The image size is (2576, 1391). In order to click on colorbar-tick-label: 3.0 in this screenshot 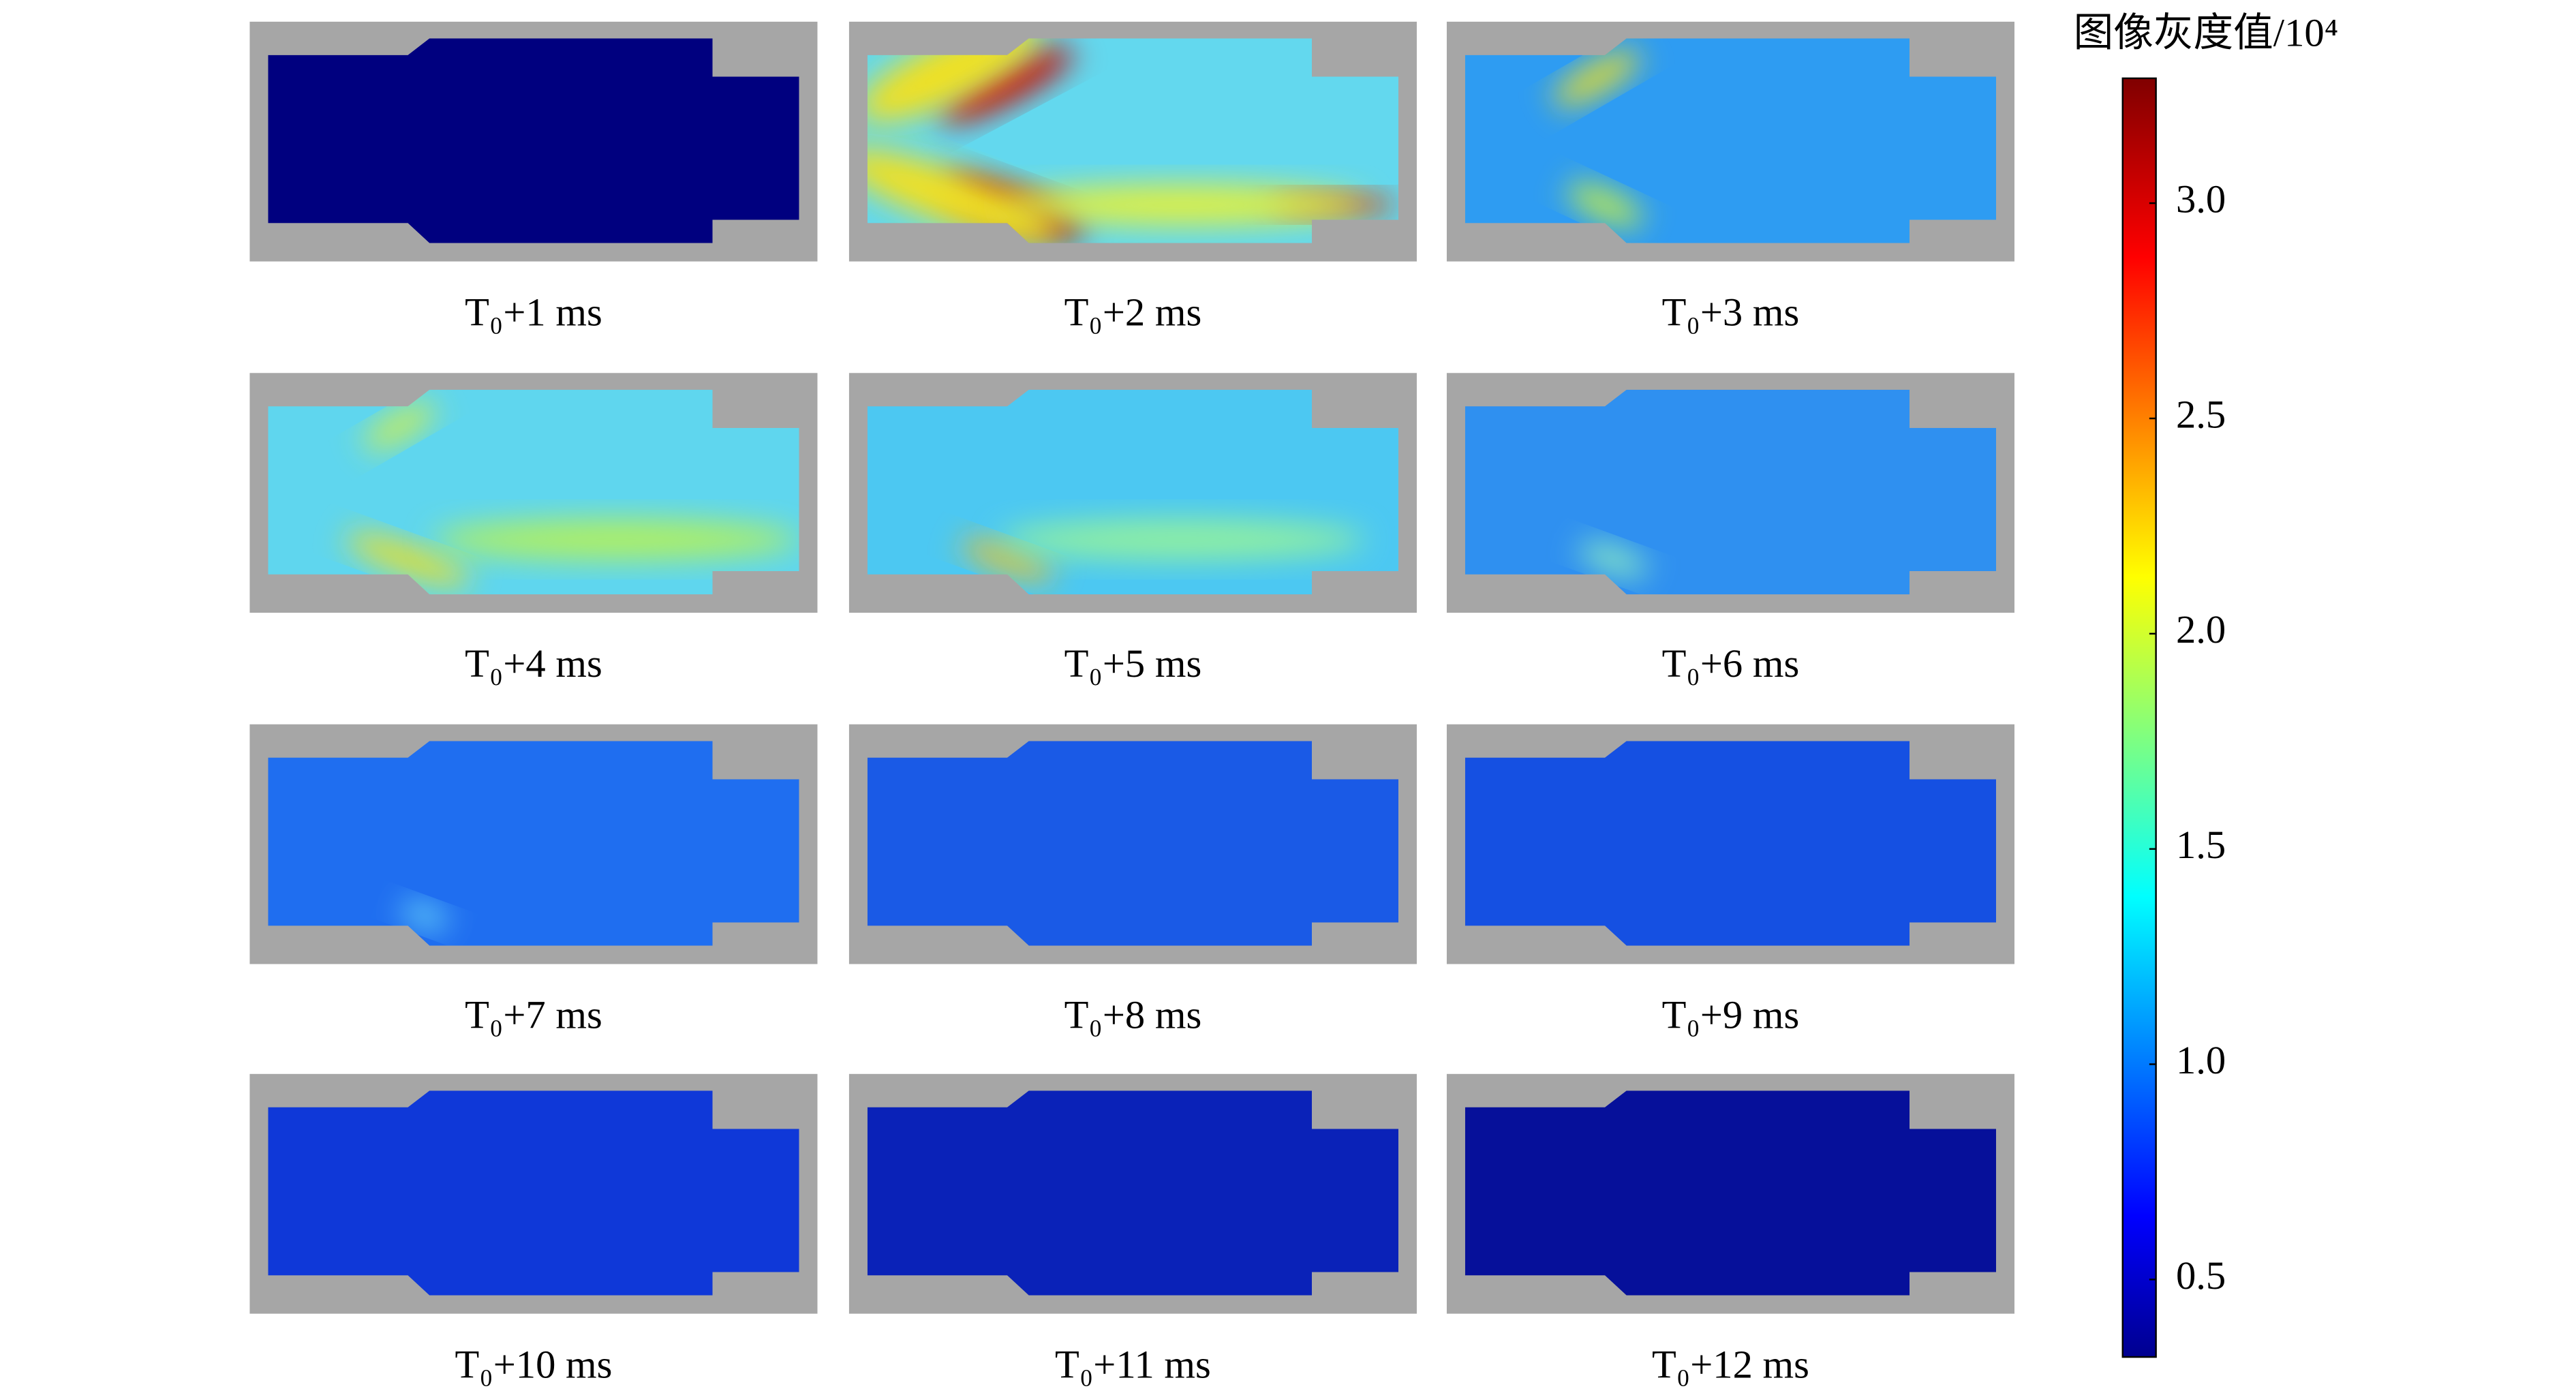, I will do `click(2201, 199)`.